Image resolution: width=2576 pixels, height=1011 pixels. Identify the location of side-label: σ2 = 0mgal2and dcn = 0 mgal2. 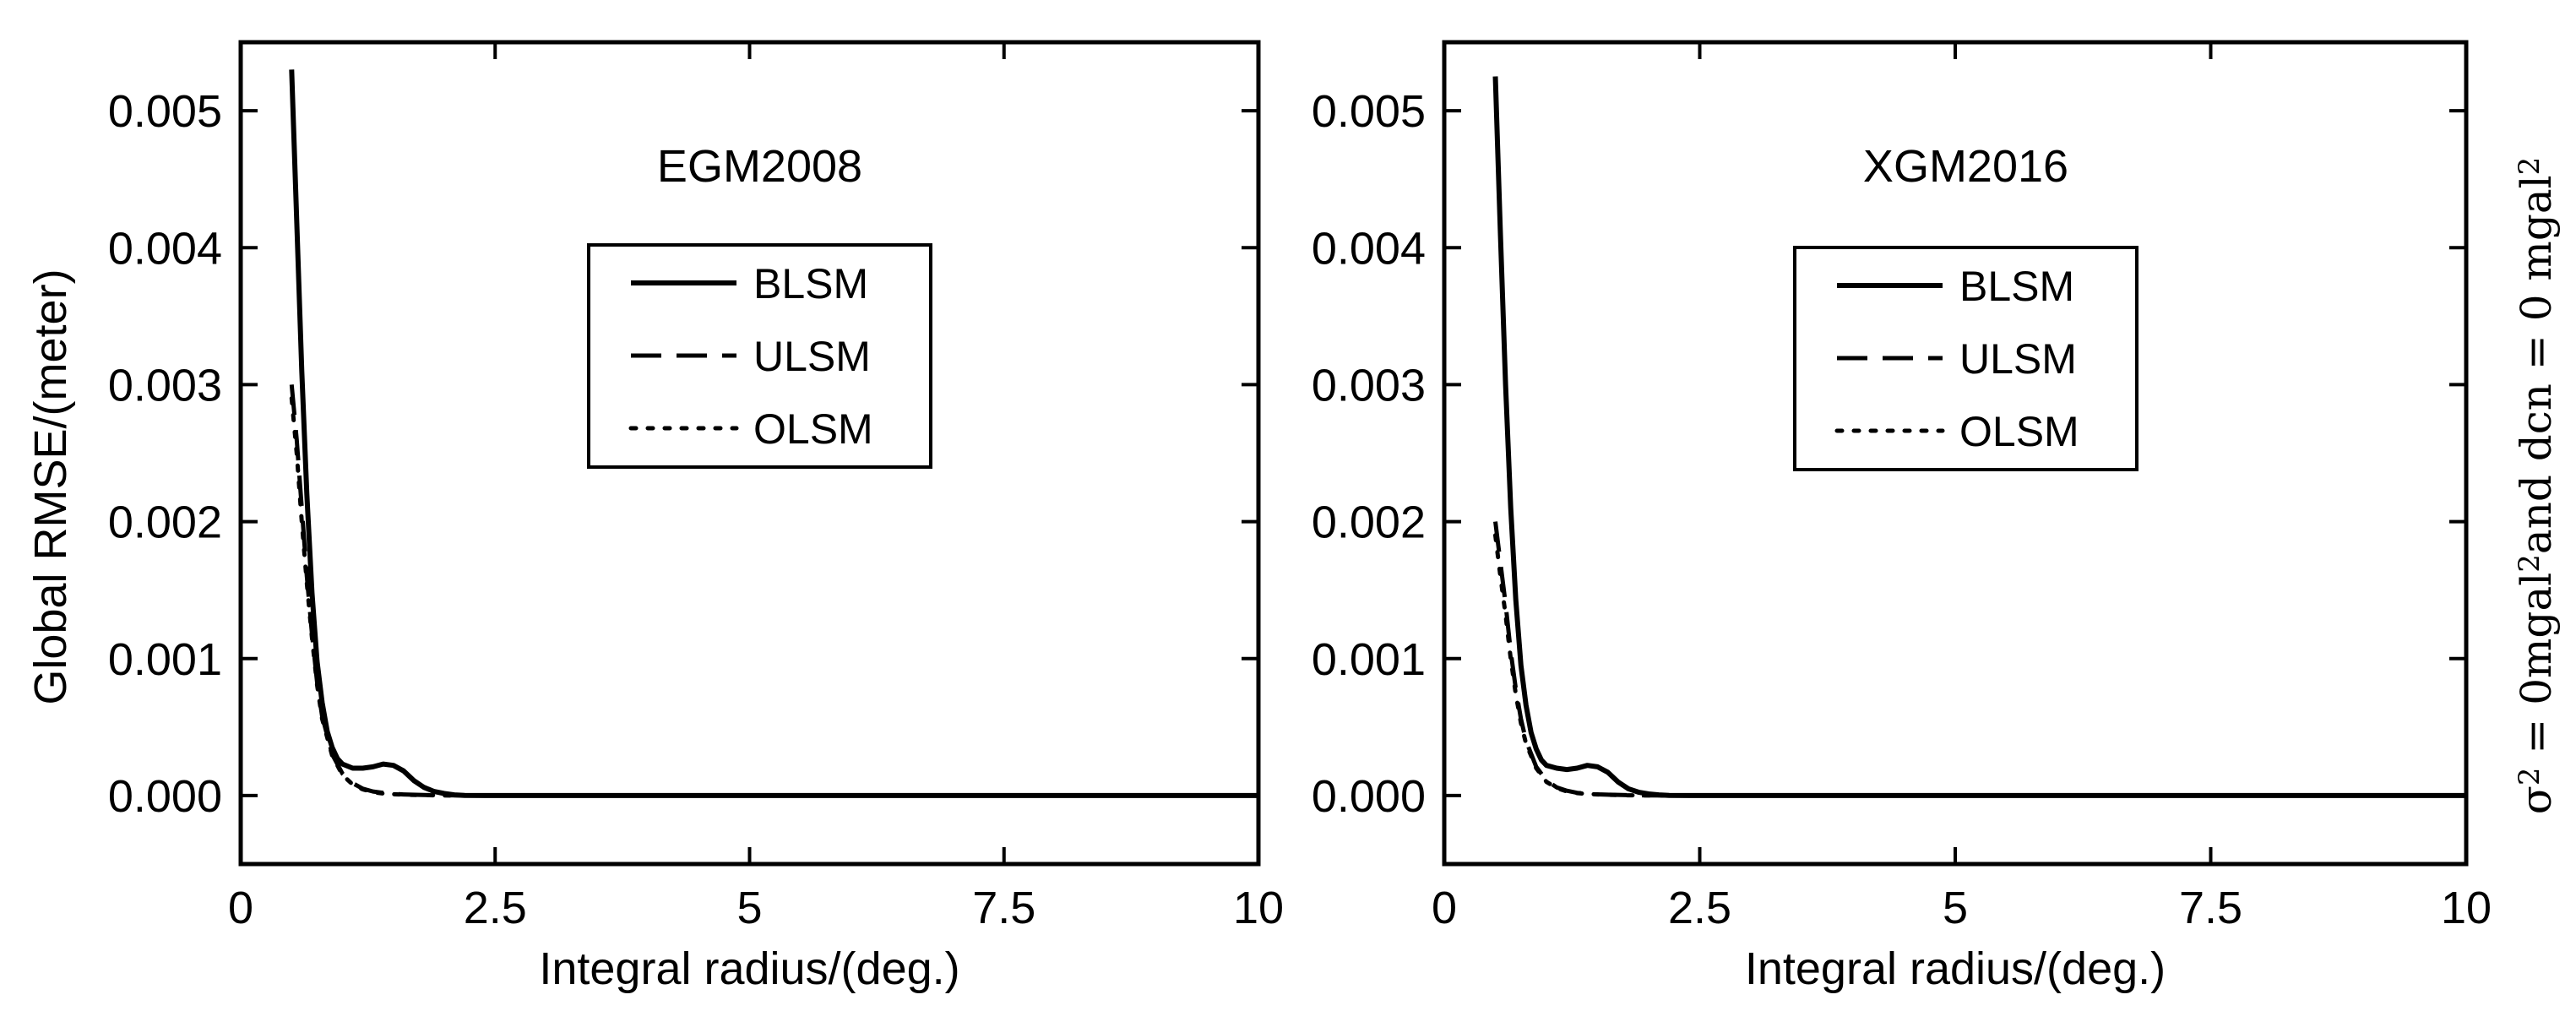
(2536, 486).